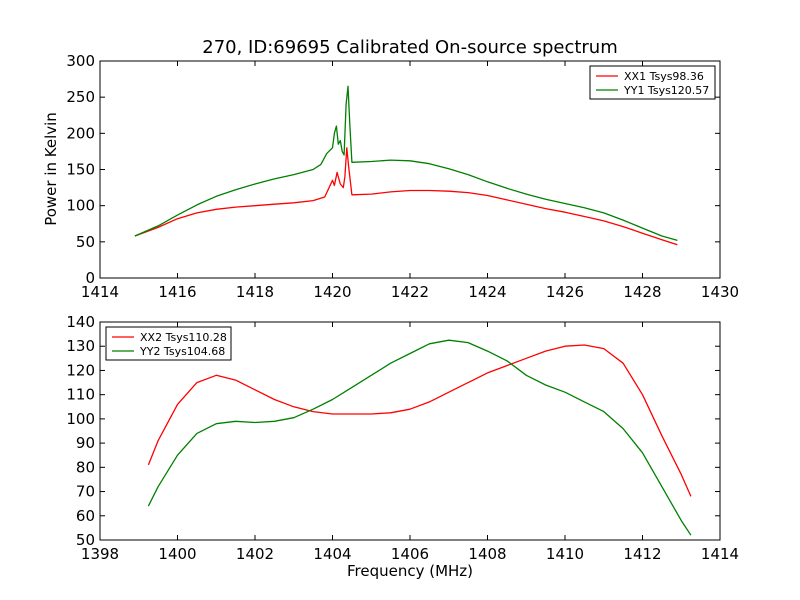  Describe the element at coordinates (410, 571) in the screenshot. I see `x-axis-label-bottom: Frequency (MHz)` at that location.